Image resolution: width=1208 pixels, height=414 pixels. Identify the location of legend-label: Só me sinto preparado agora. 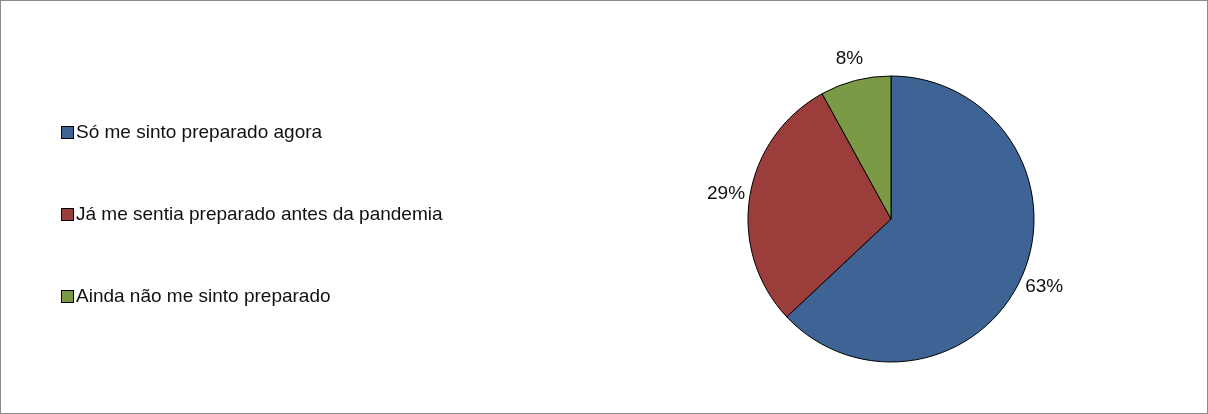
(199, 132).